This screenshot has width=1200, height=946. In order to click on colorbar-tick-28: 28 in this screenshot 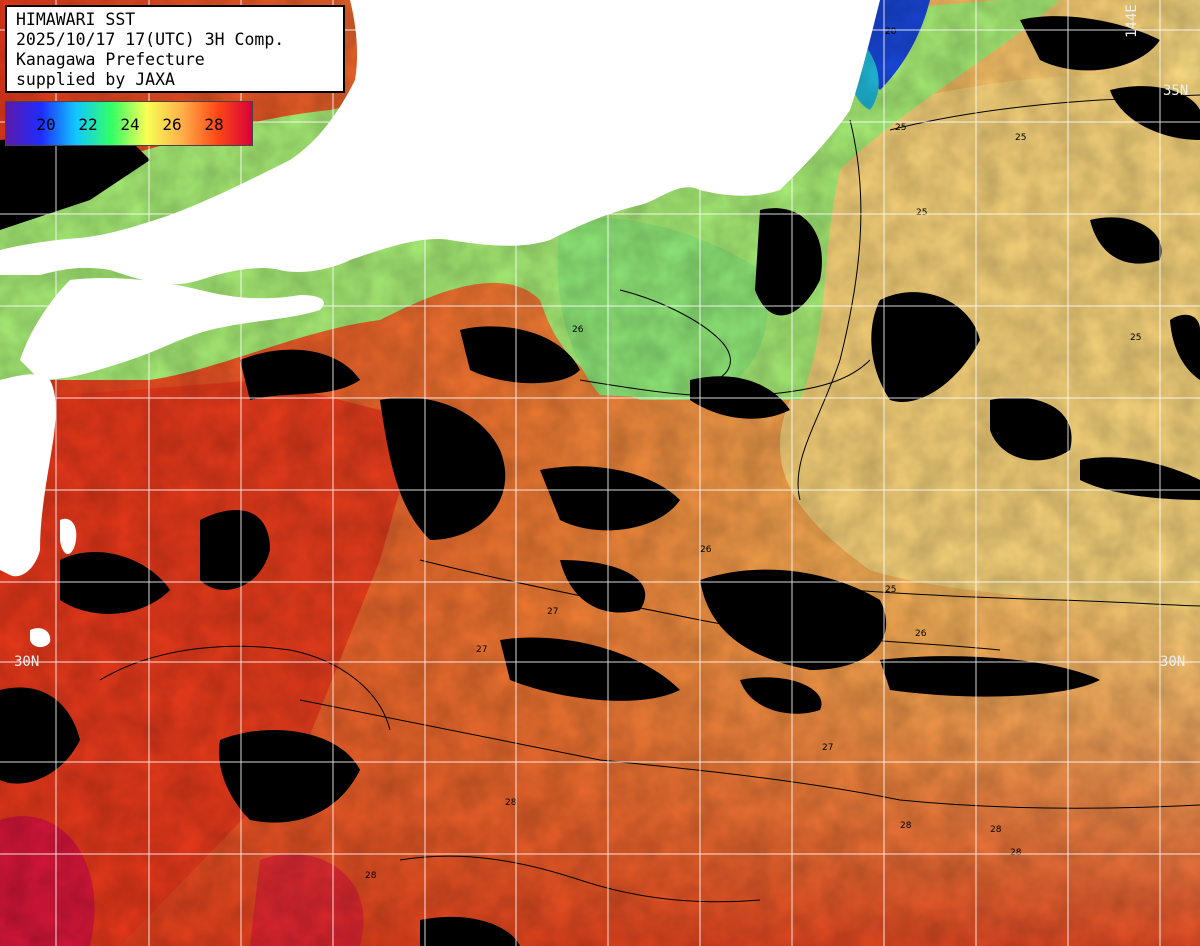, I will do `click(214, 124)`.